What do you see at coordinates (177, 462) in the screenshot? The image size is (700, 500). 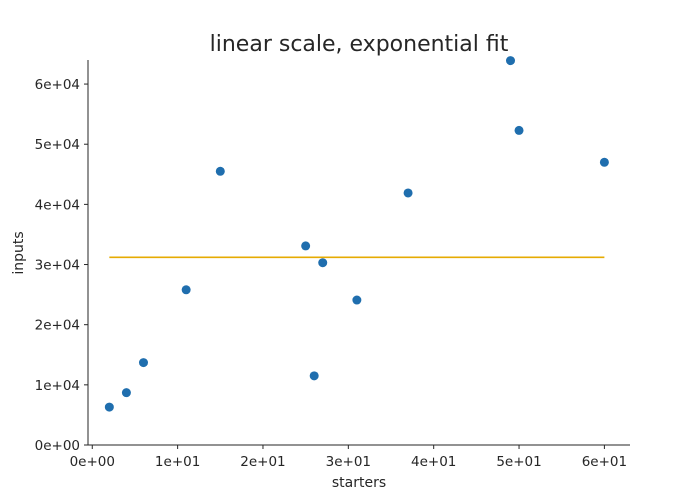 I see `x-tick-label: 1e+01` at bounding box center [177, 462].